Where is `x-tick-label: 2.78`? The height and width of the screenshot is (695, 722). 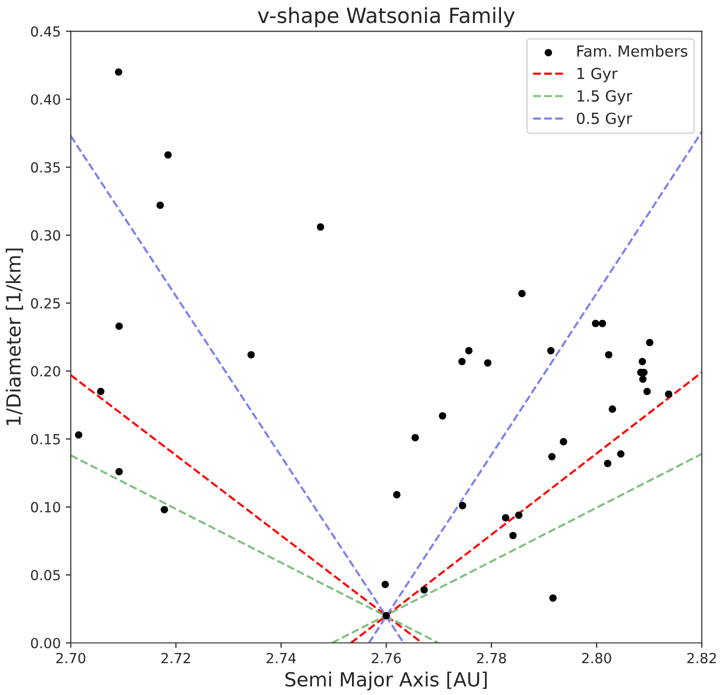 x-tick-label: 2.78 is located at coordinates (491, 658).